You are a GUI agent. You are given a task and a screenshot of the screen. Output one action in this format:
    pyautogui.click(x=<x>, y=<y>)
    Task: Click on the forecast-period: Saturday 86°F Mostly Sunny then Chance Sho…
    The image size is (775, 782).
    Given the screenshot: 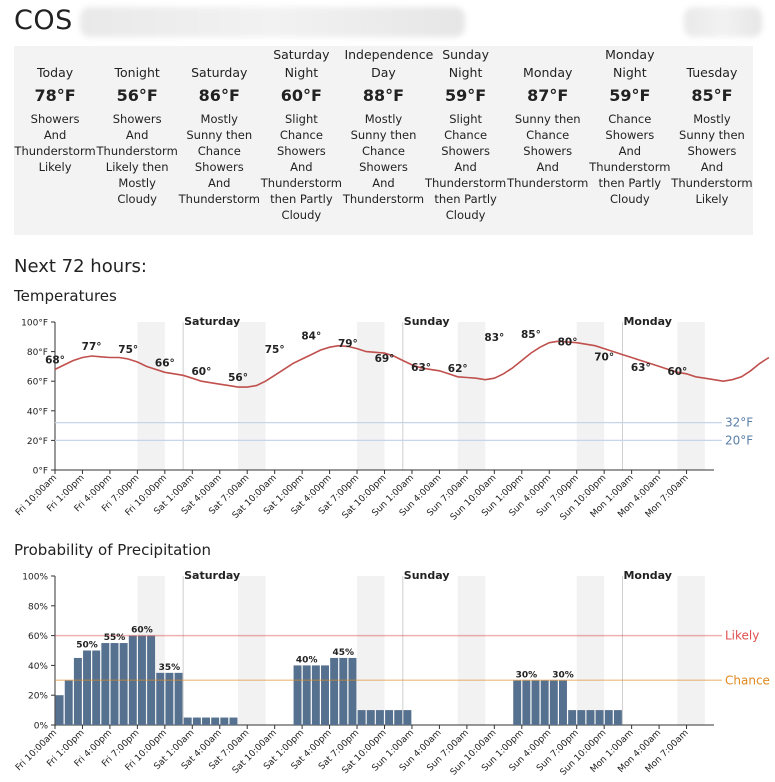 What is the action you would take?
    pyautogui.click(x=219, y=140)
    